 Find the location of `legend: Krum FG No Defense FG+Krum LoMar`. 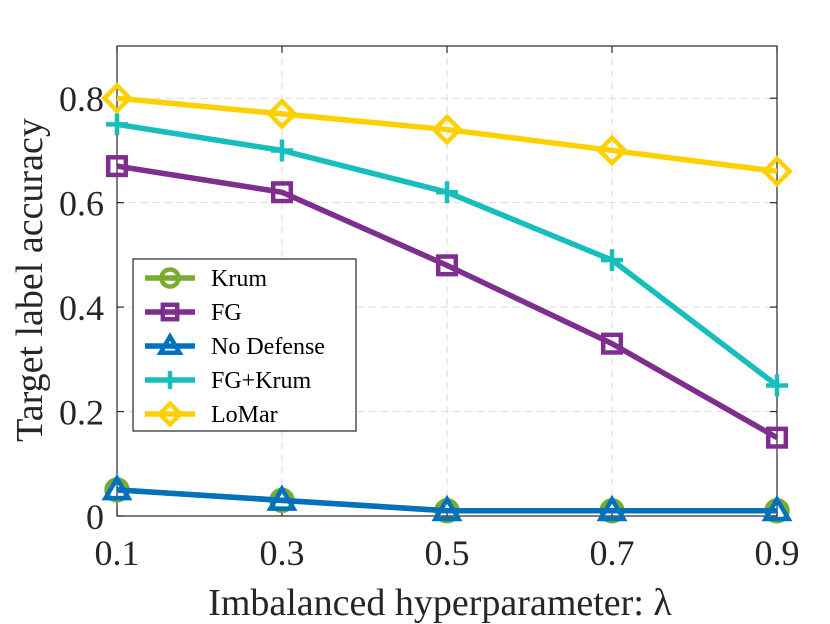

legend: Krum FG No Defense FG+Krum LoMar is located at coordinates (244, 345).